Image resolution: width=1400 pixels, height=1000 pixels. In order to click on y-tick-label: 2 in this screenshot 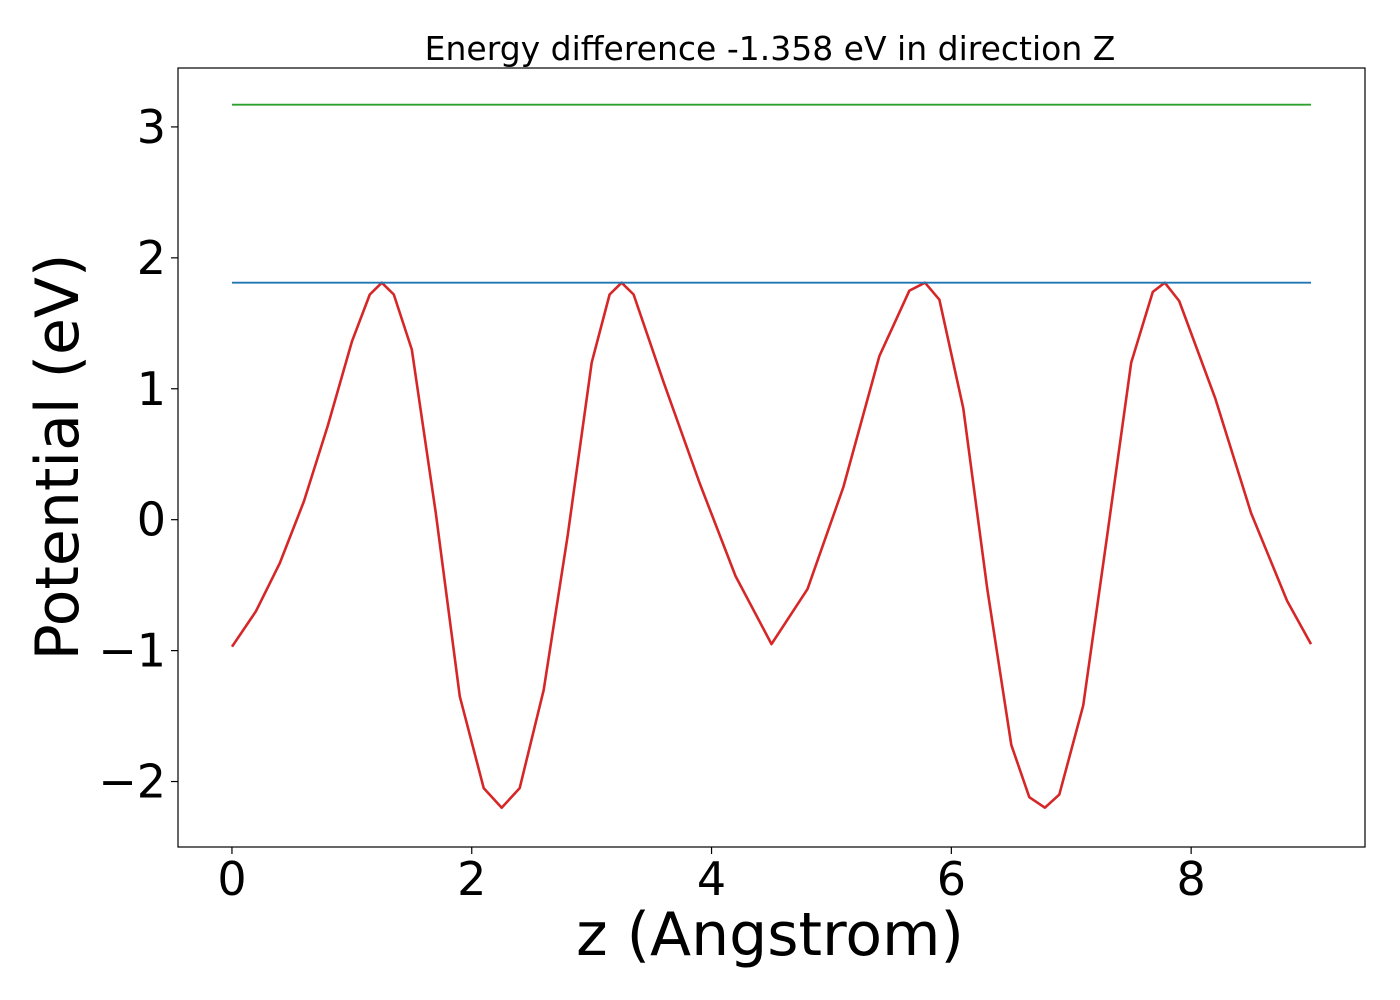, I will do `click(151, 258)`.